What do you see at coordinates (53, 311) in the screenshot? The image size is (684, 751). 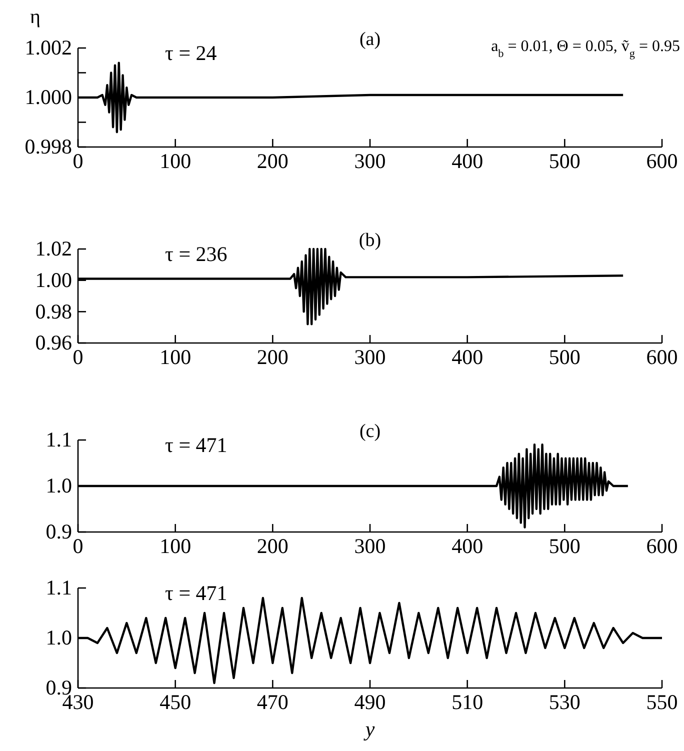 I see `y-tick-label: 0.98` at bounding box center [53, 311].